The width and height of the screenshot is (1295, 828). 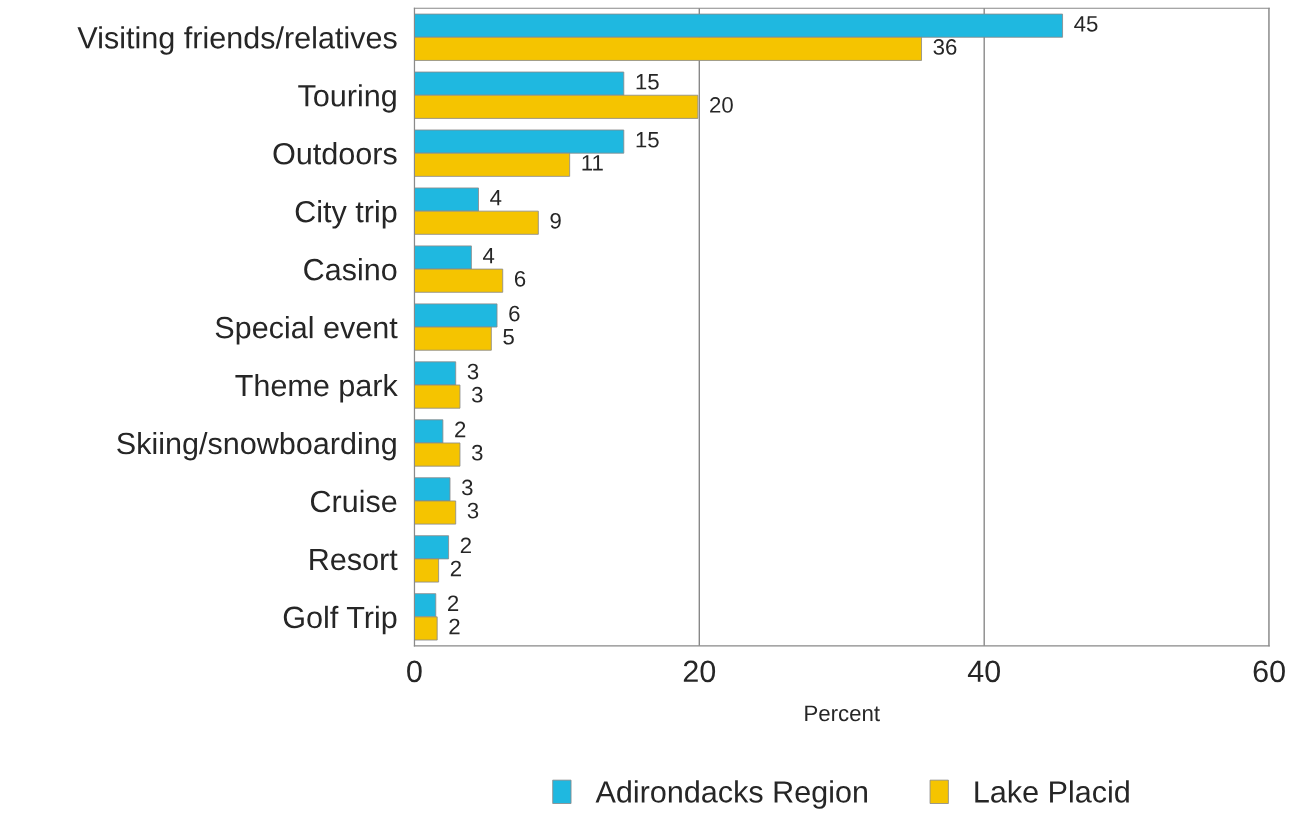 I want to click on data-label: 5, so click(x=508, y=337).